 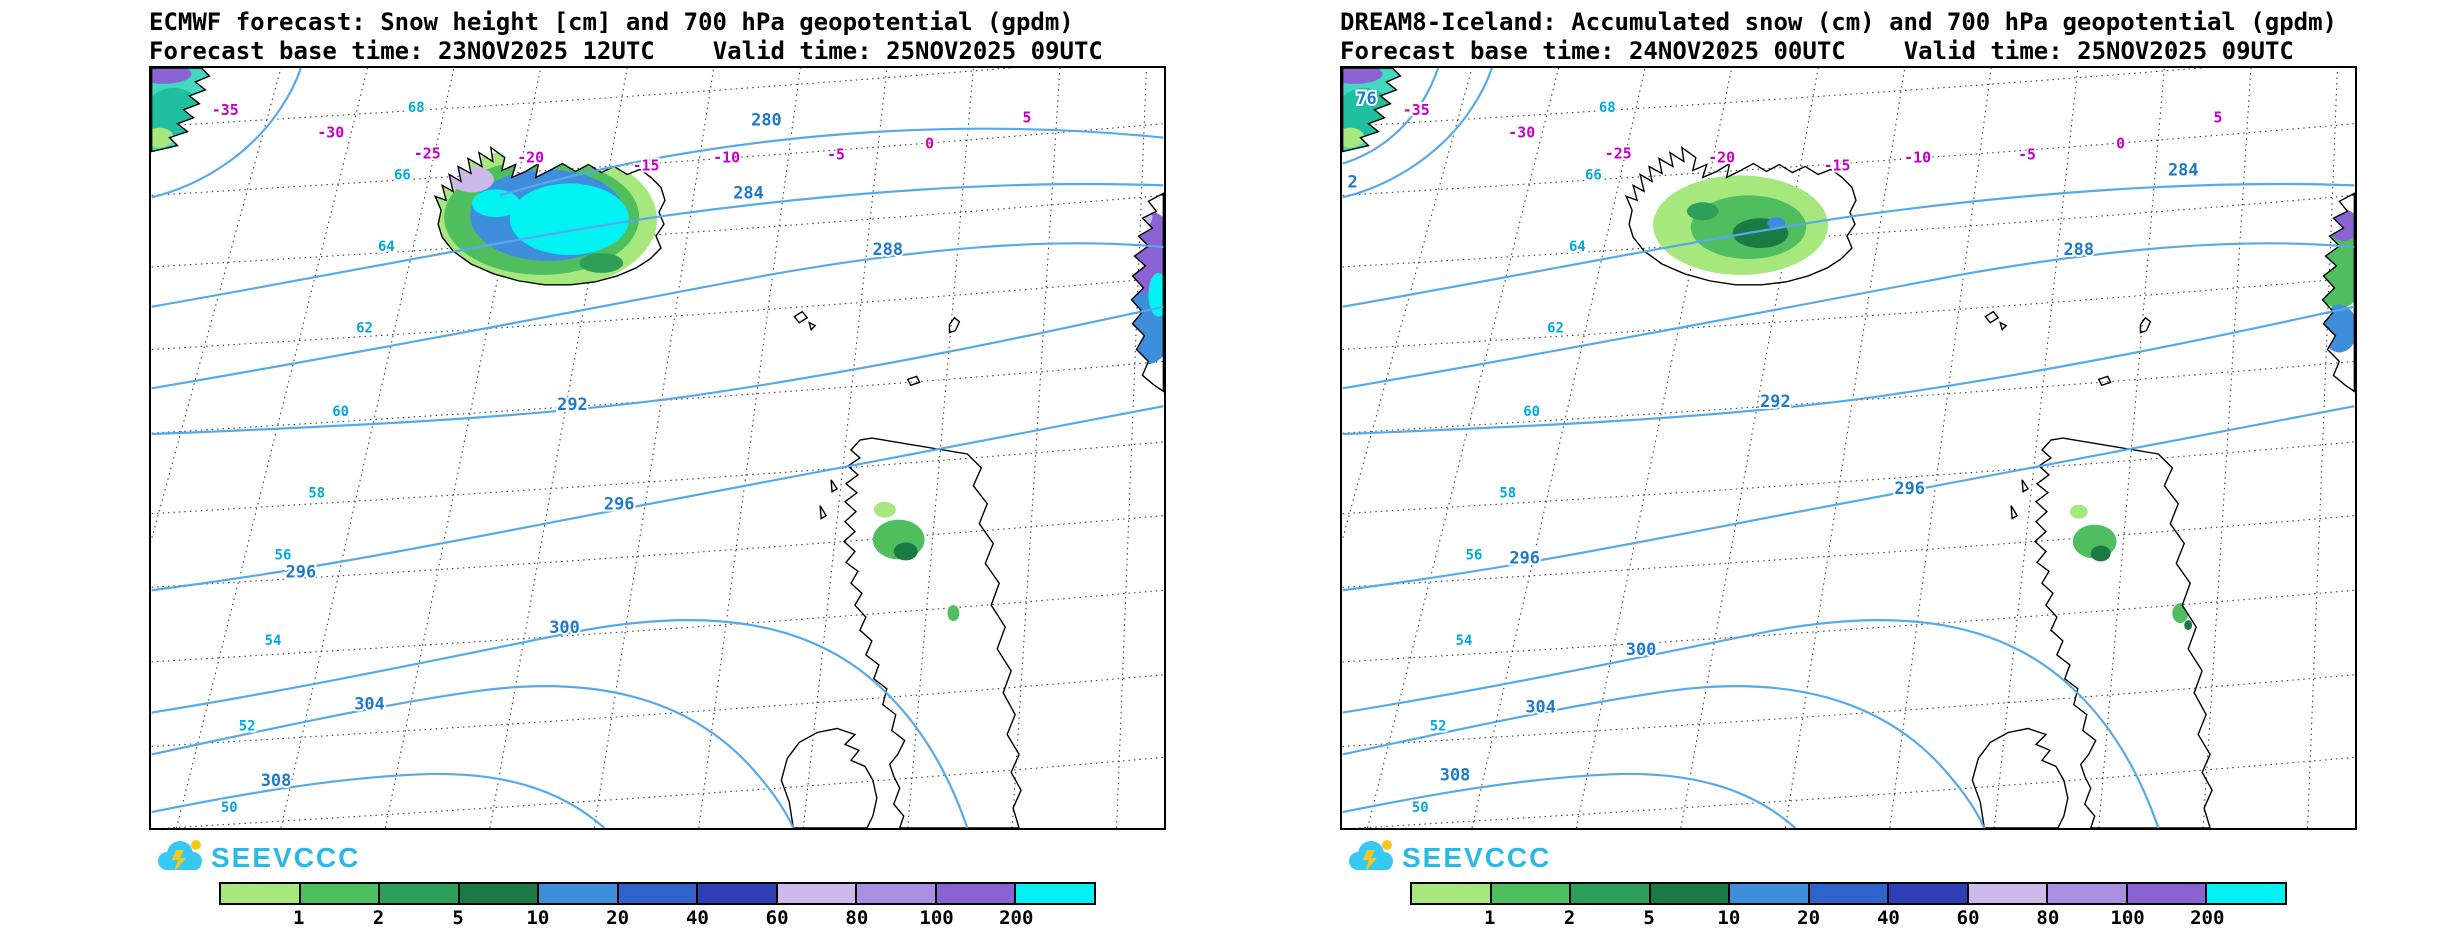 What do you see at coordinates (766, 120) in the screenshot?
I see `geopotential-label: 280` at bounding box center [766, 120].